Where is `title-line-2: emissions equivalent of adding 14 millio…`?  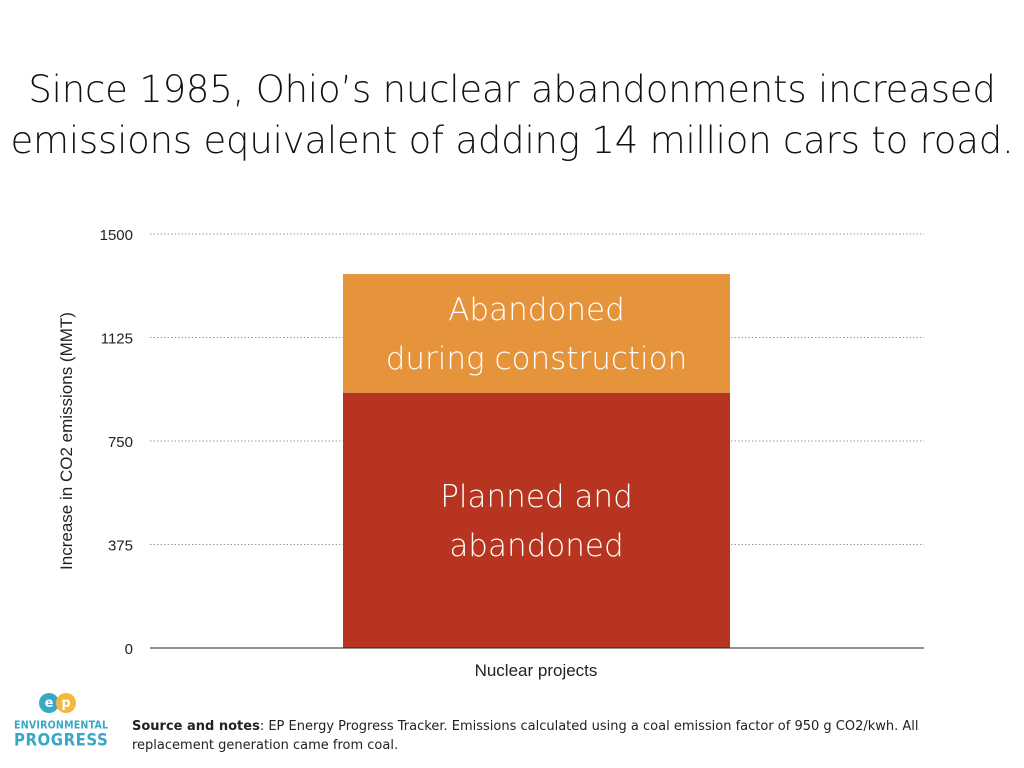 title-line-2: emissions equivalent of adding 14 millio… is located at coordinates (512, 140).